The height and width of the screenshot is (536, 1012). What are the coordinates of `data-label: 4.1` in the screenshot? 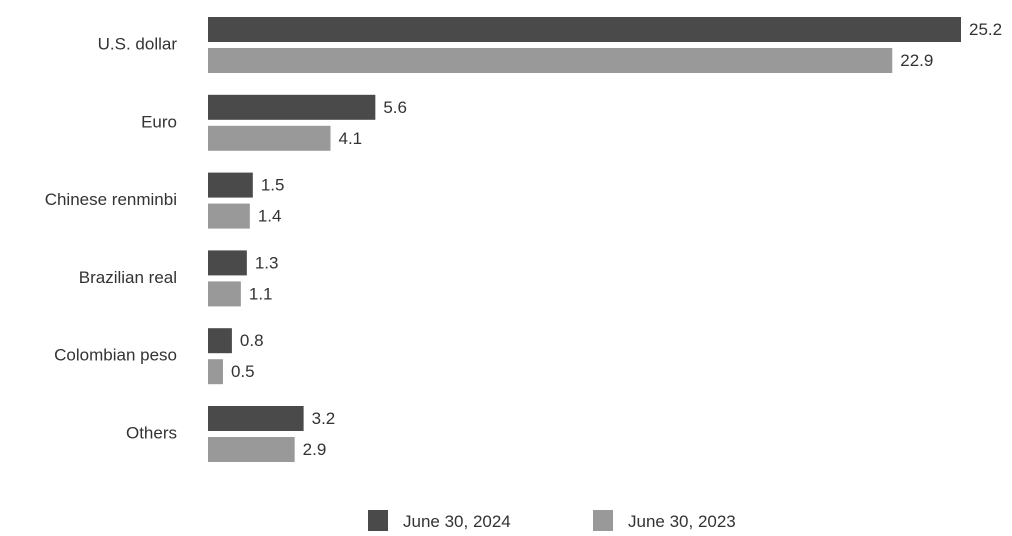 It's located at (351, 138).